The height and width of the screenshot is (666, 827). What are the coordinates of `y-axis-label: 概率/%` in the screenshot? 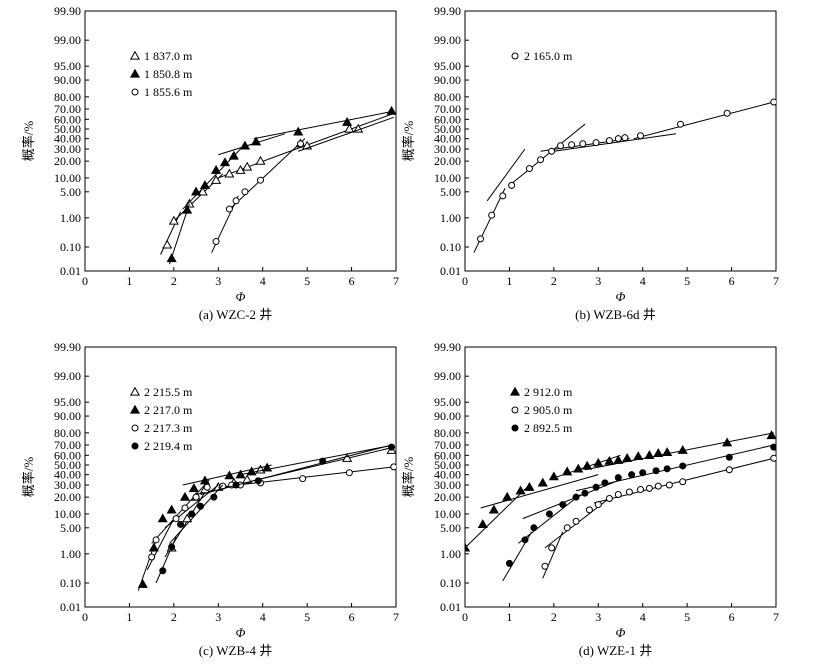 It's located at (408, 477).